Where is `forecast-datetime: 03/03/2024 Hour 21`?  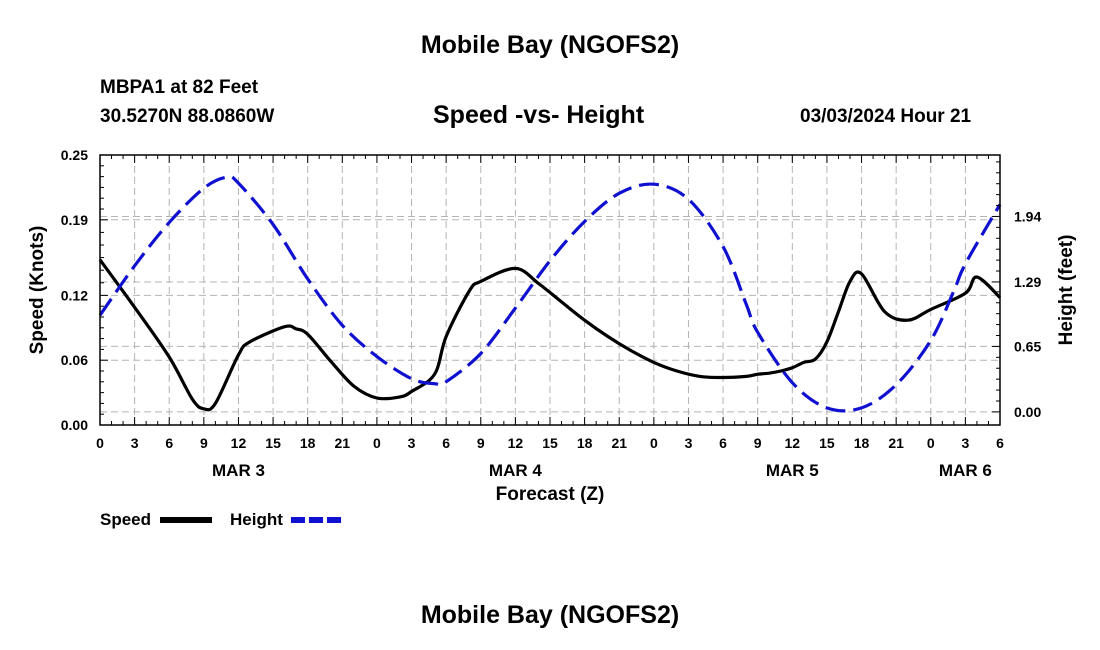 forecast-datetime: 03/03/2024 Hour 21 is located at coordinates (886, 116).